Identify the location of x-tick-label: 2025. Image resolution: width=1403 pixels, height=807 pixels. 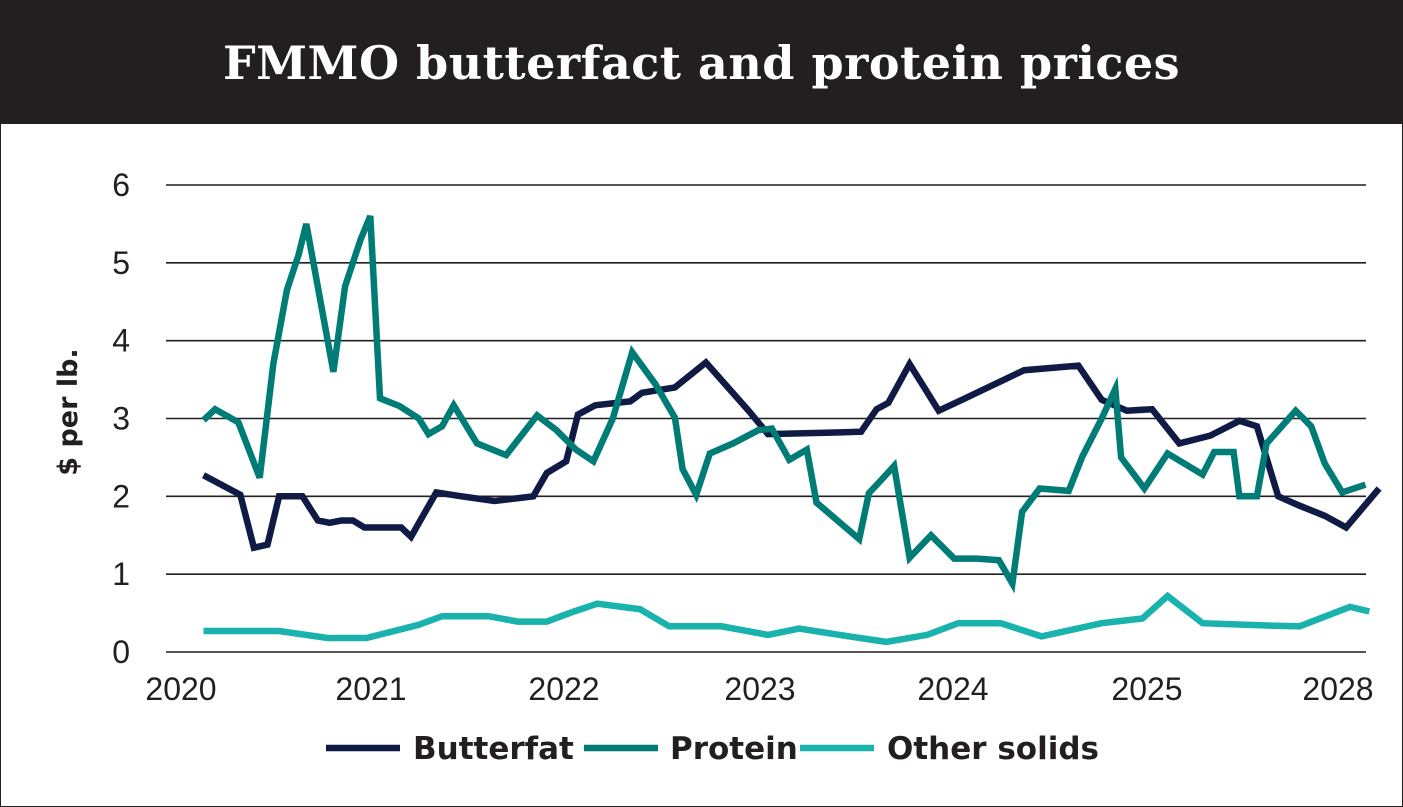
(1146, 689).